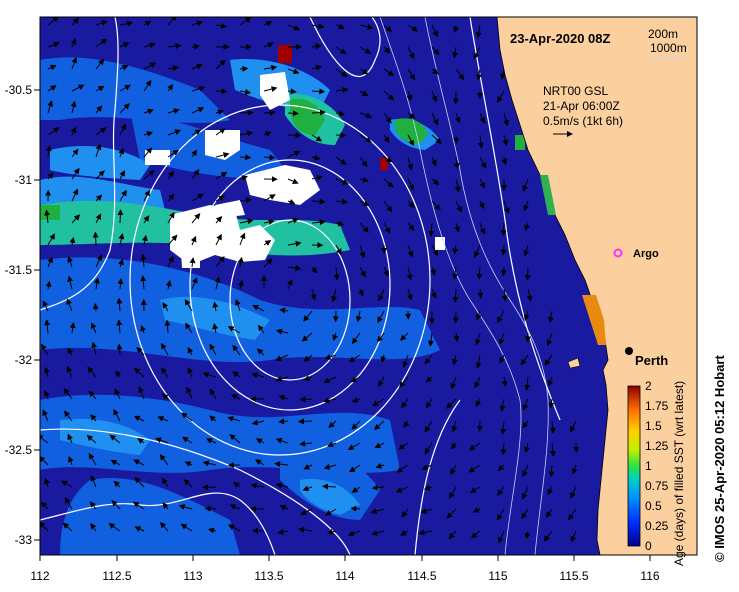 This screenshot has width=739, height=592. Describe the element at coordinates (333, 107) in the screenshot. I see `sst-old-pixels` at that location.